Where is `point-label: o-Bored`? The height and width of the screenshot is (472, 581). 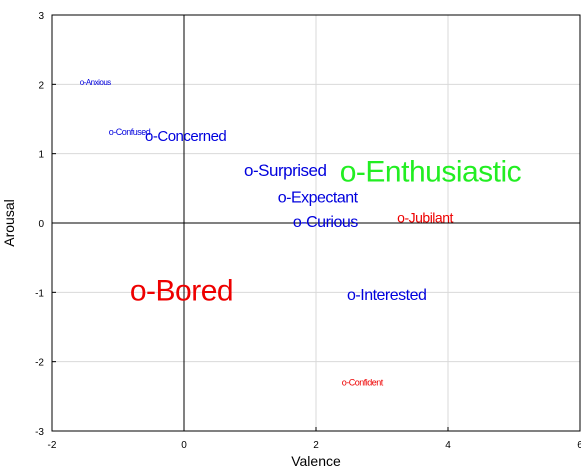 point-label: o-Bored is located at coordinates (181, 290).